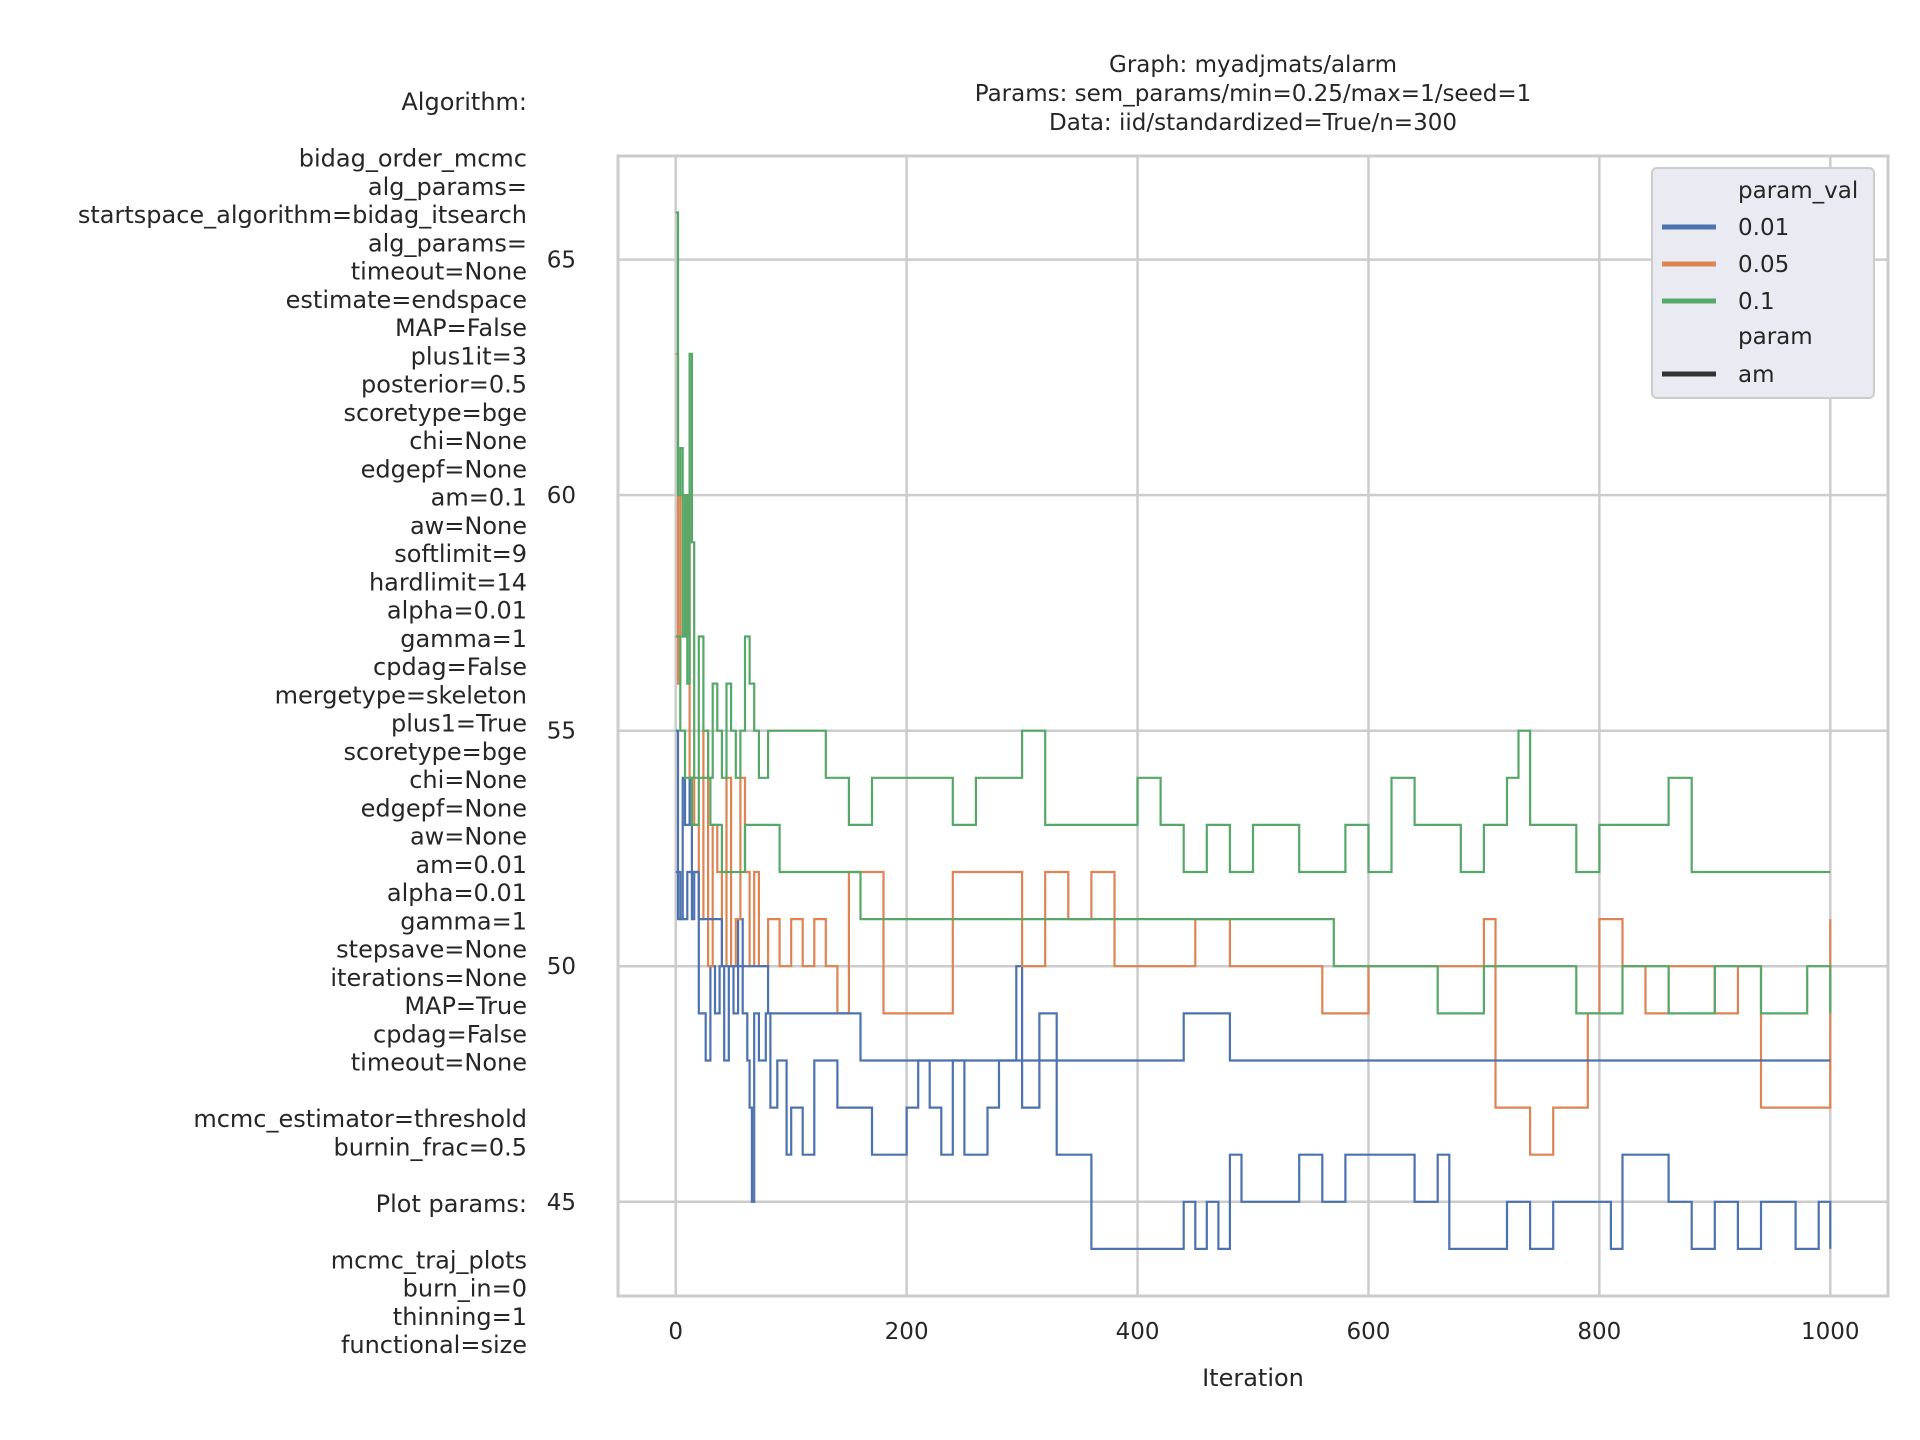 The height and width of the screenshot is (1440, 1920). I want to click on side-text-line: burnin_frac=0.5, so click(430, 1147).